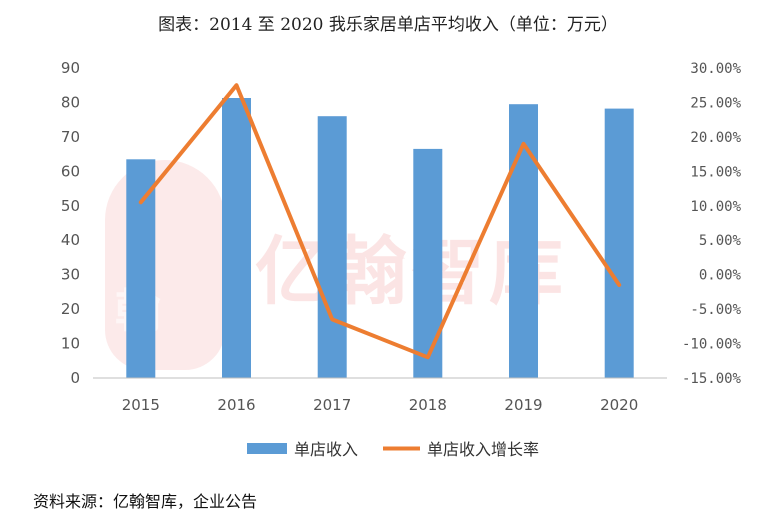 The image size is (776, 524). I want to click on x-tick-label: 2017, so click(332, 405).